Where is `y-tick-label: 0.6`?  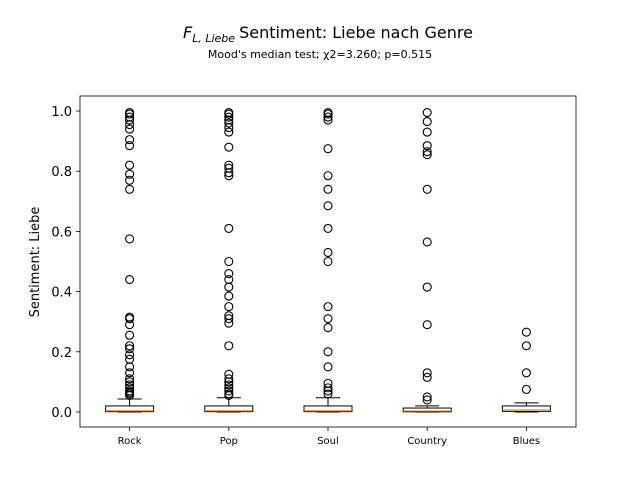
y-tick-label: 0.6 is located at coordinates (61, 232).